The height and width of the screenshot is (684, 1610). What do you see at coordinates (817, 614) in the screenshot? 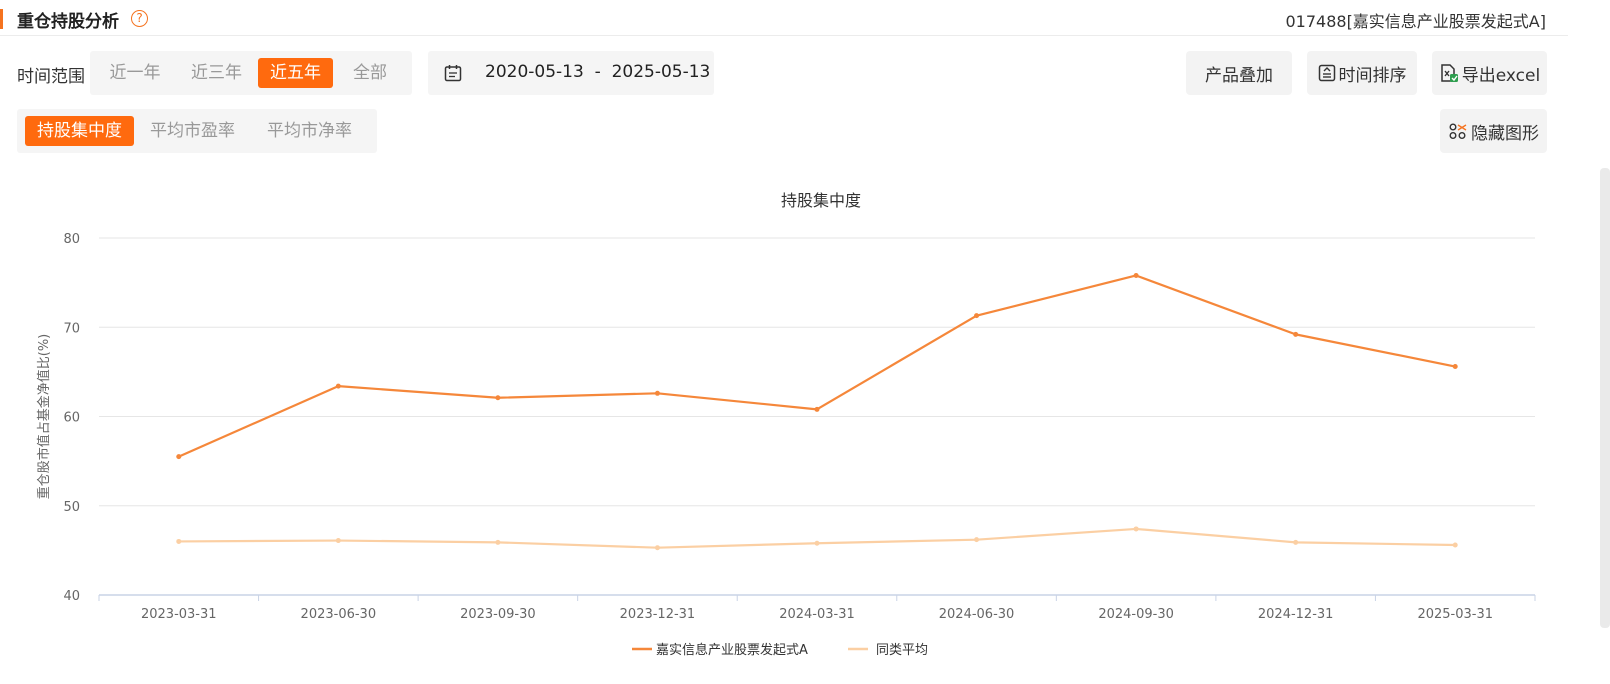
I see `x-tick-label: 2024-03-31` at bounding box center [817, 614].